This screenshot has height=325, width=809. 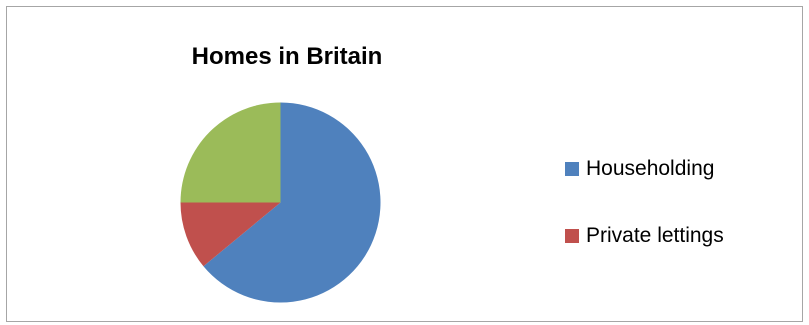 What do you see at coordinates (572, 236) in the screenshot?
I see `legend-swatch-private-lettings` at bounding box center [572, 236].